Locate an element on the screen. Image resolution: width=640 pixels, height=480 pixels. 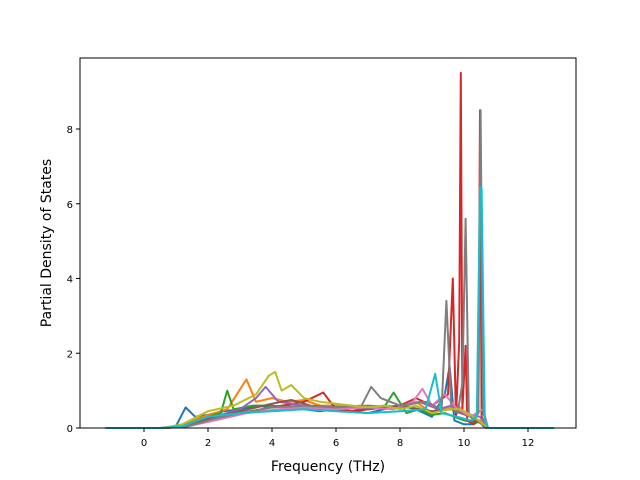
x-tick-label: 2 is located at coordinates (208, 443).